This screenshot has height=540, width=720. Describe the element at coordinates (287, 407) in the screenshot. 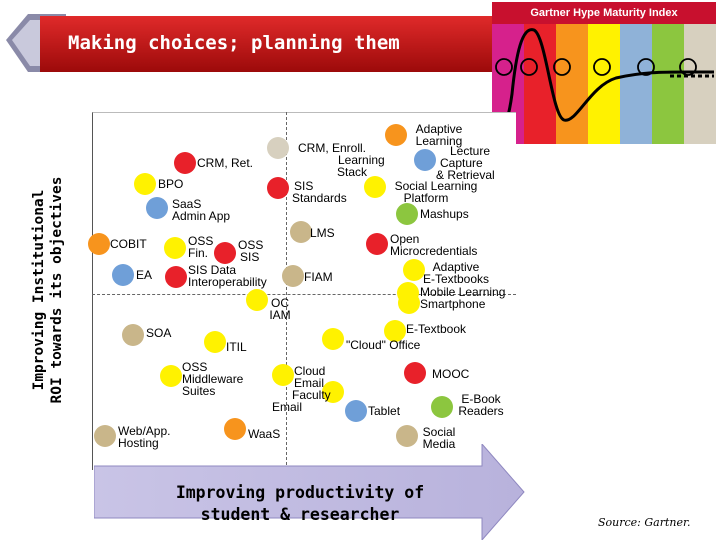

I see `label-faculty-email-2: Email` at that location.